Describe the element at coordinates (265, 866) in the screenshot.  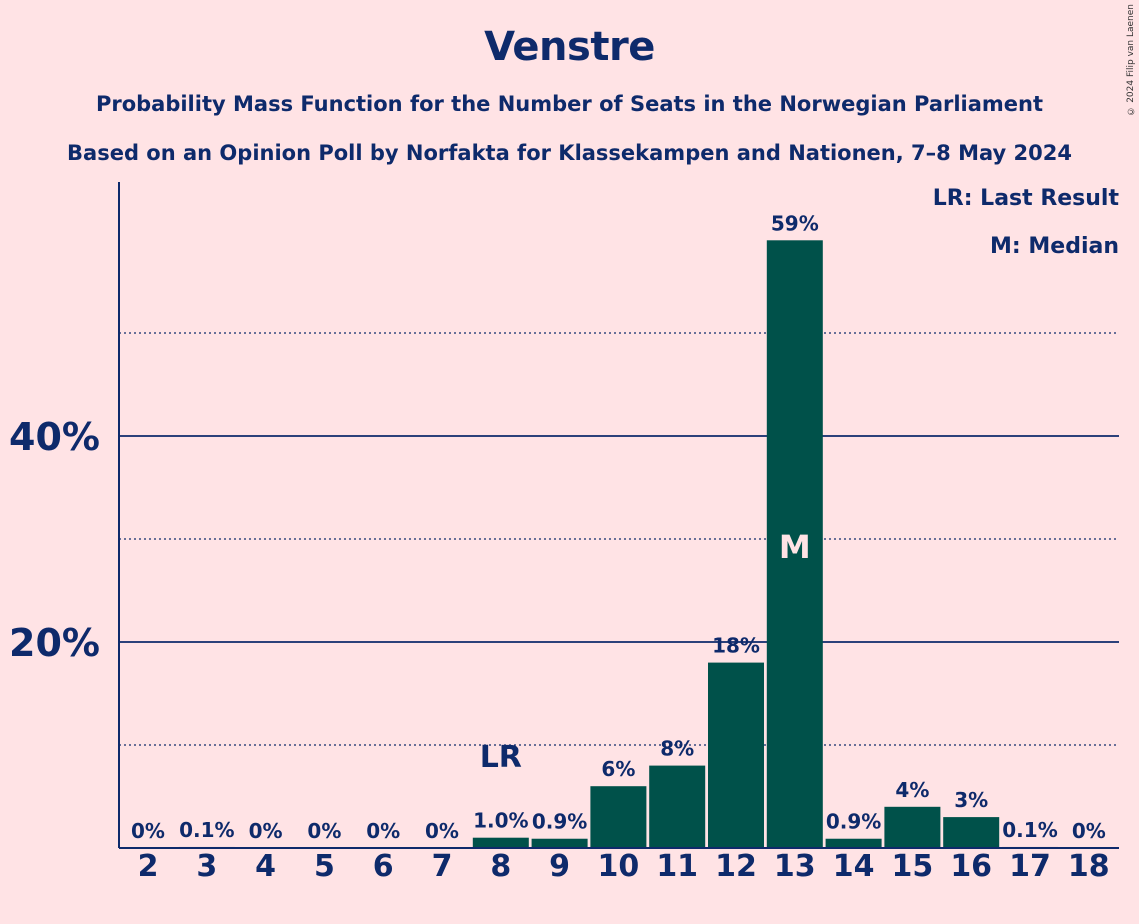
I see `x-tick-label: 4` at that location.